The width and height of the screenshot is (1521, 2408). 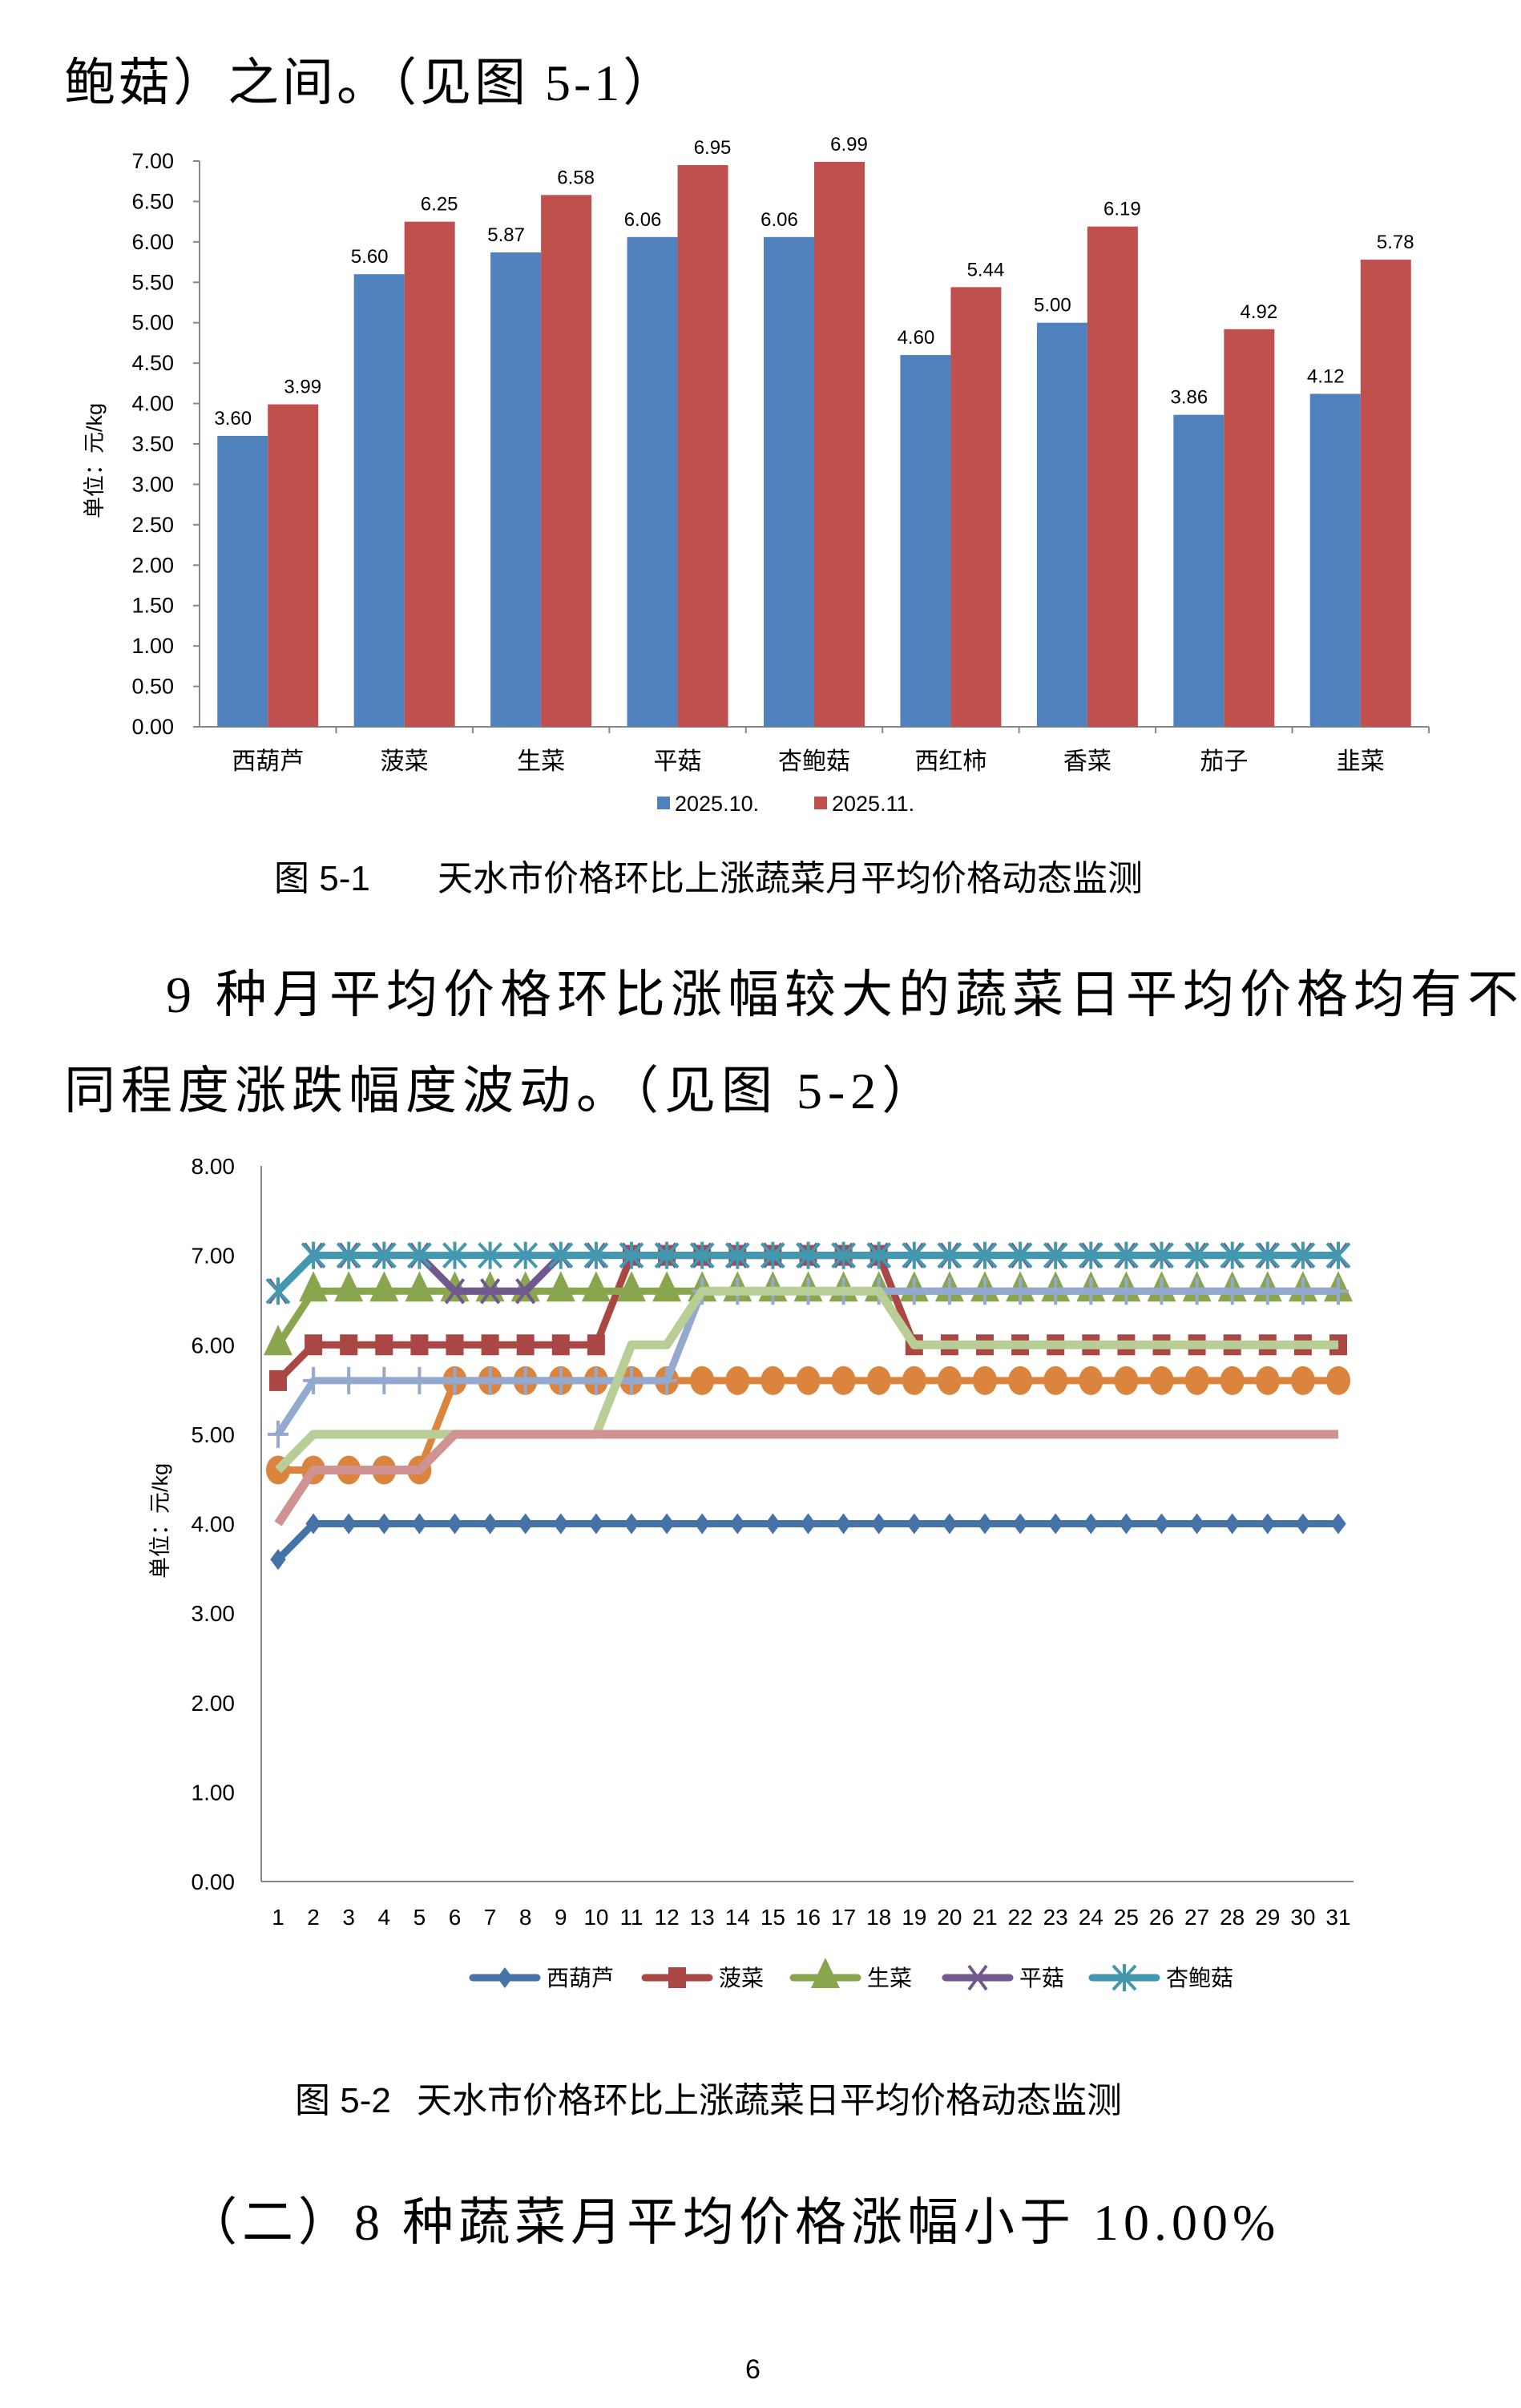 I want to click on bar-value-label: 5.00, so click(x=1052, y=306).